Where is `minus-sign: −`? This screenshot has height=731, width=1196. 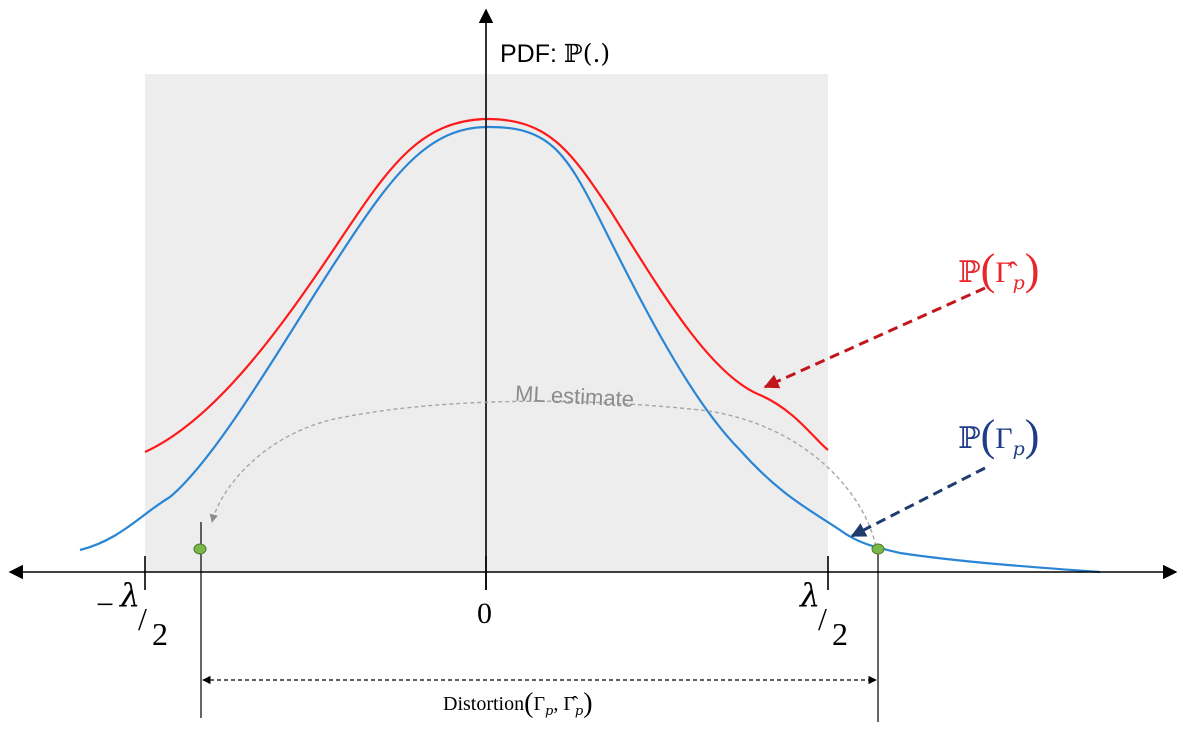 minus-sign: − is located at coordinates (105, 604).